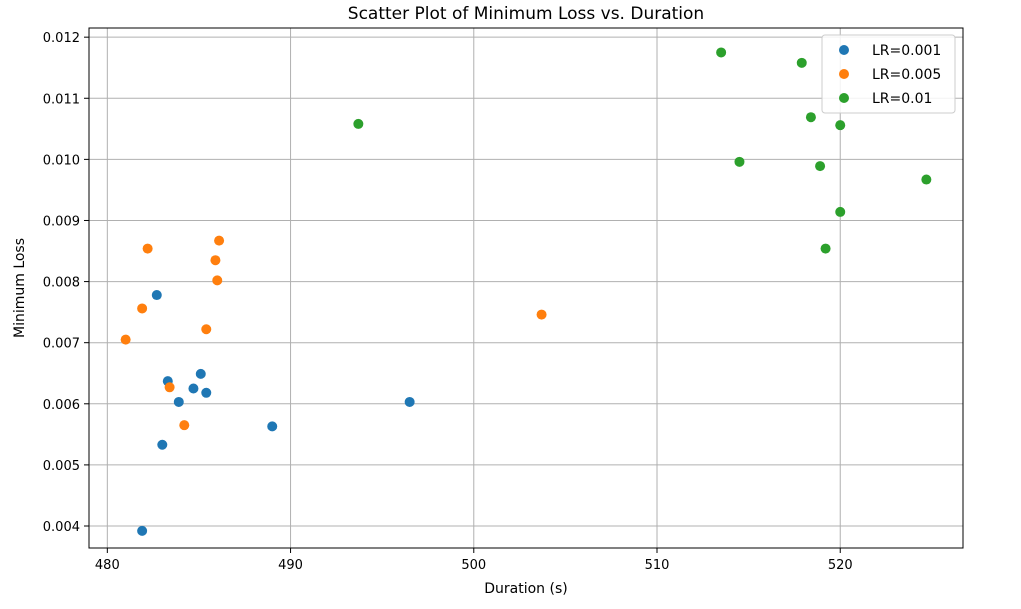 This screenshot has width=1021, height=609. Describe the element at coordinates (906, 51) in the screenshot. I see `legend-label: LR=0.001` at that location.